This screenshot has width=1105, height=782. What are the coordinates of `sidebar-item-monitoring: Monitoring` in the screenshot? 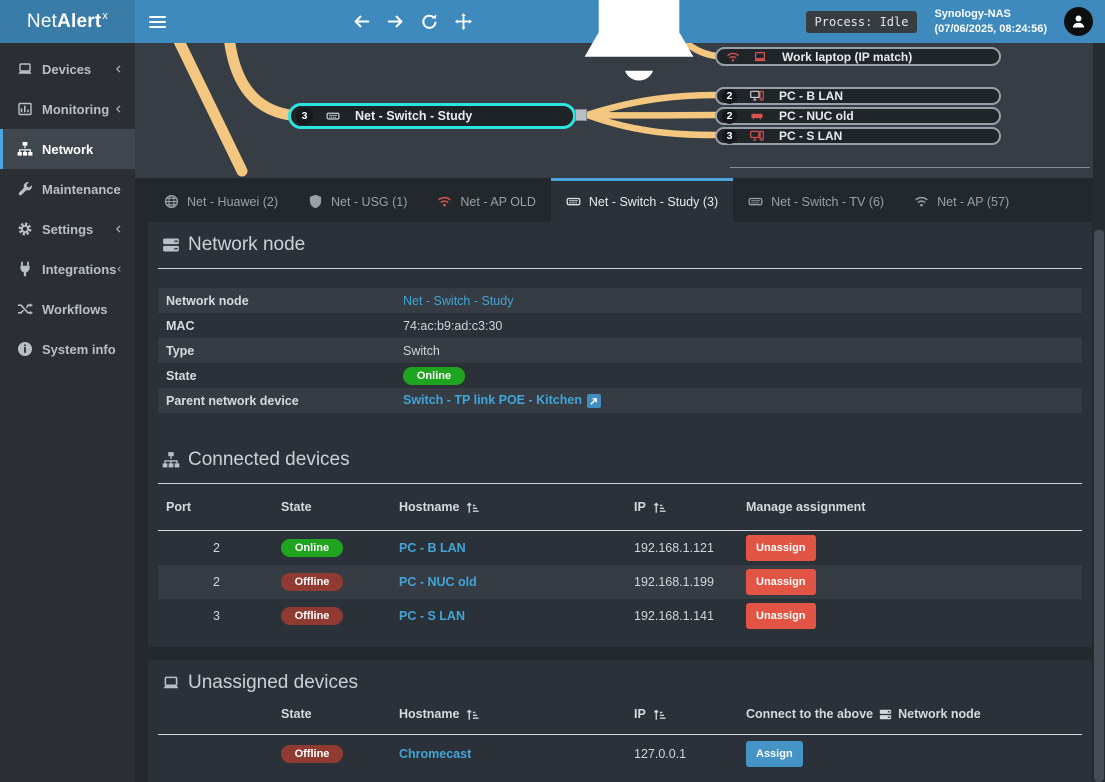 It's located at (67, 109).